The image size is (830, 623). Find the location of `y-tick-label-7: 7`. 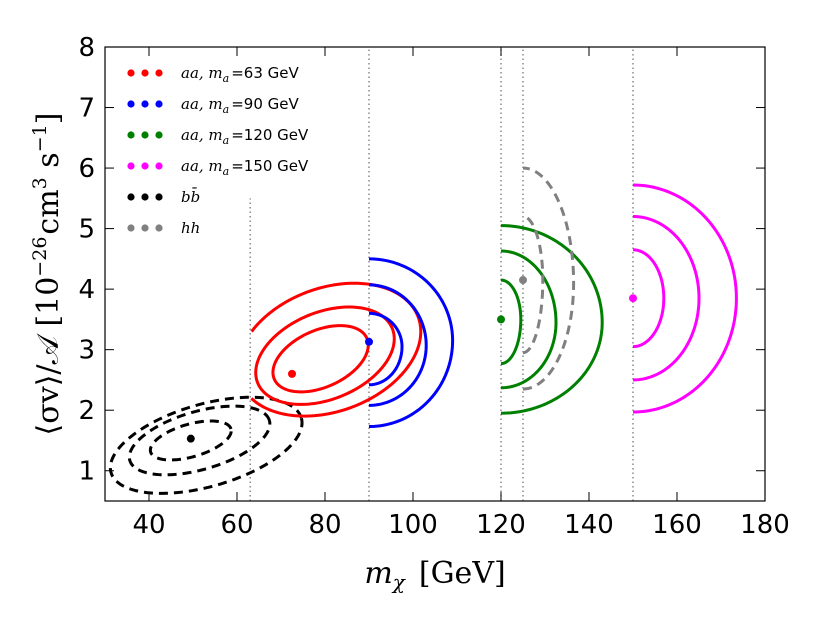

y-tick-label-7: 7 is located at coordinates (86, 109).